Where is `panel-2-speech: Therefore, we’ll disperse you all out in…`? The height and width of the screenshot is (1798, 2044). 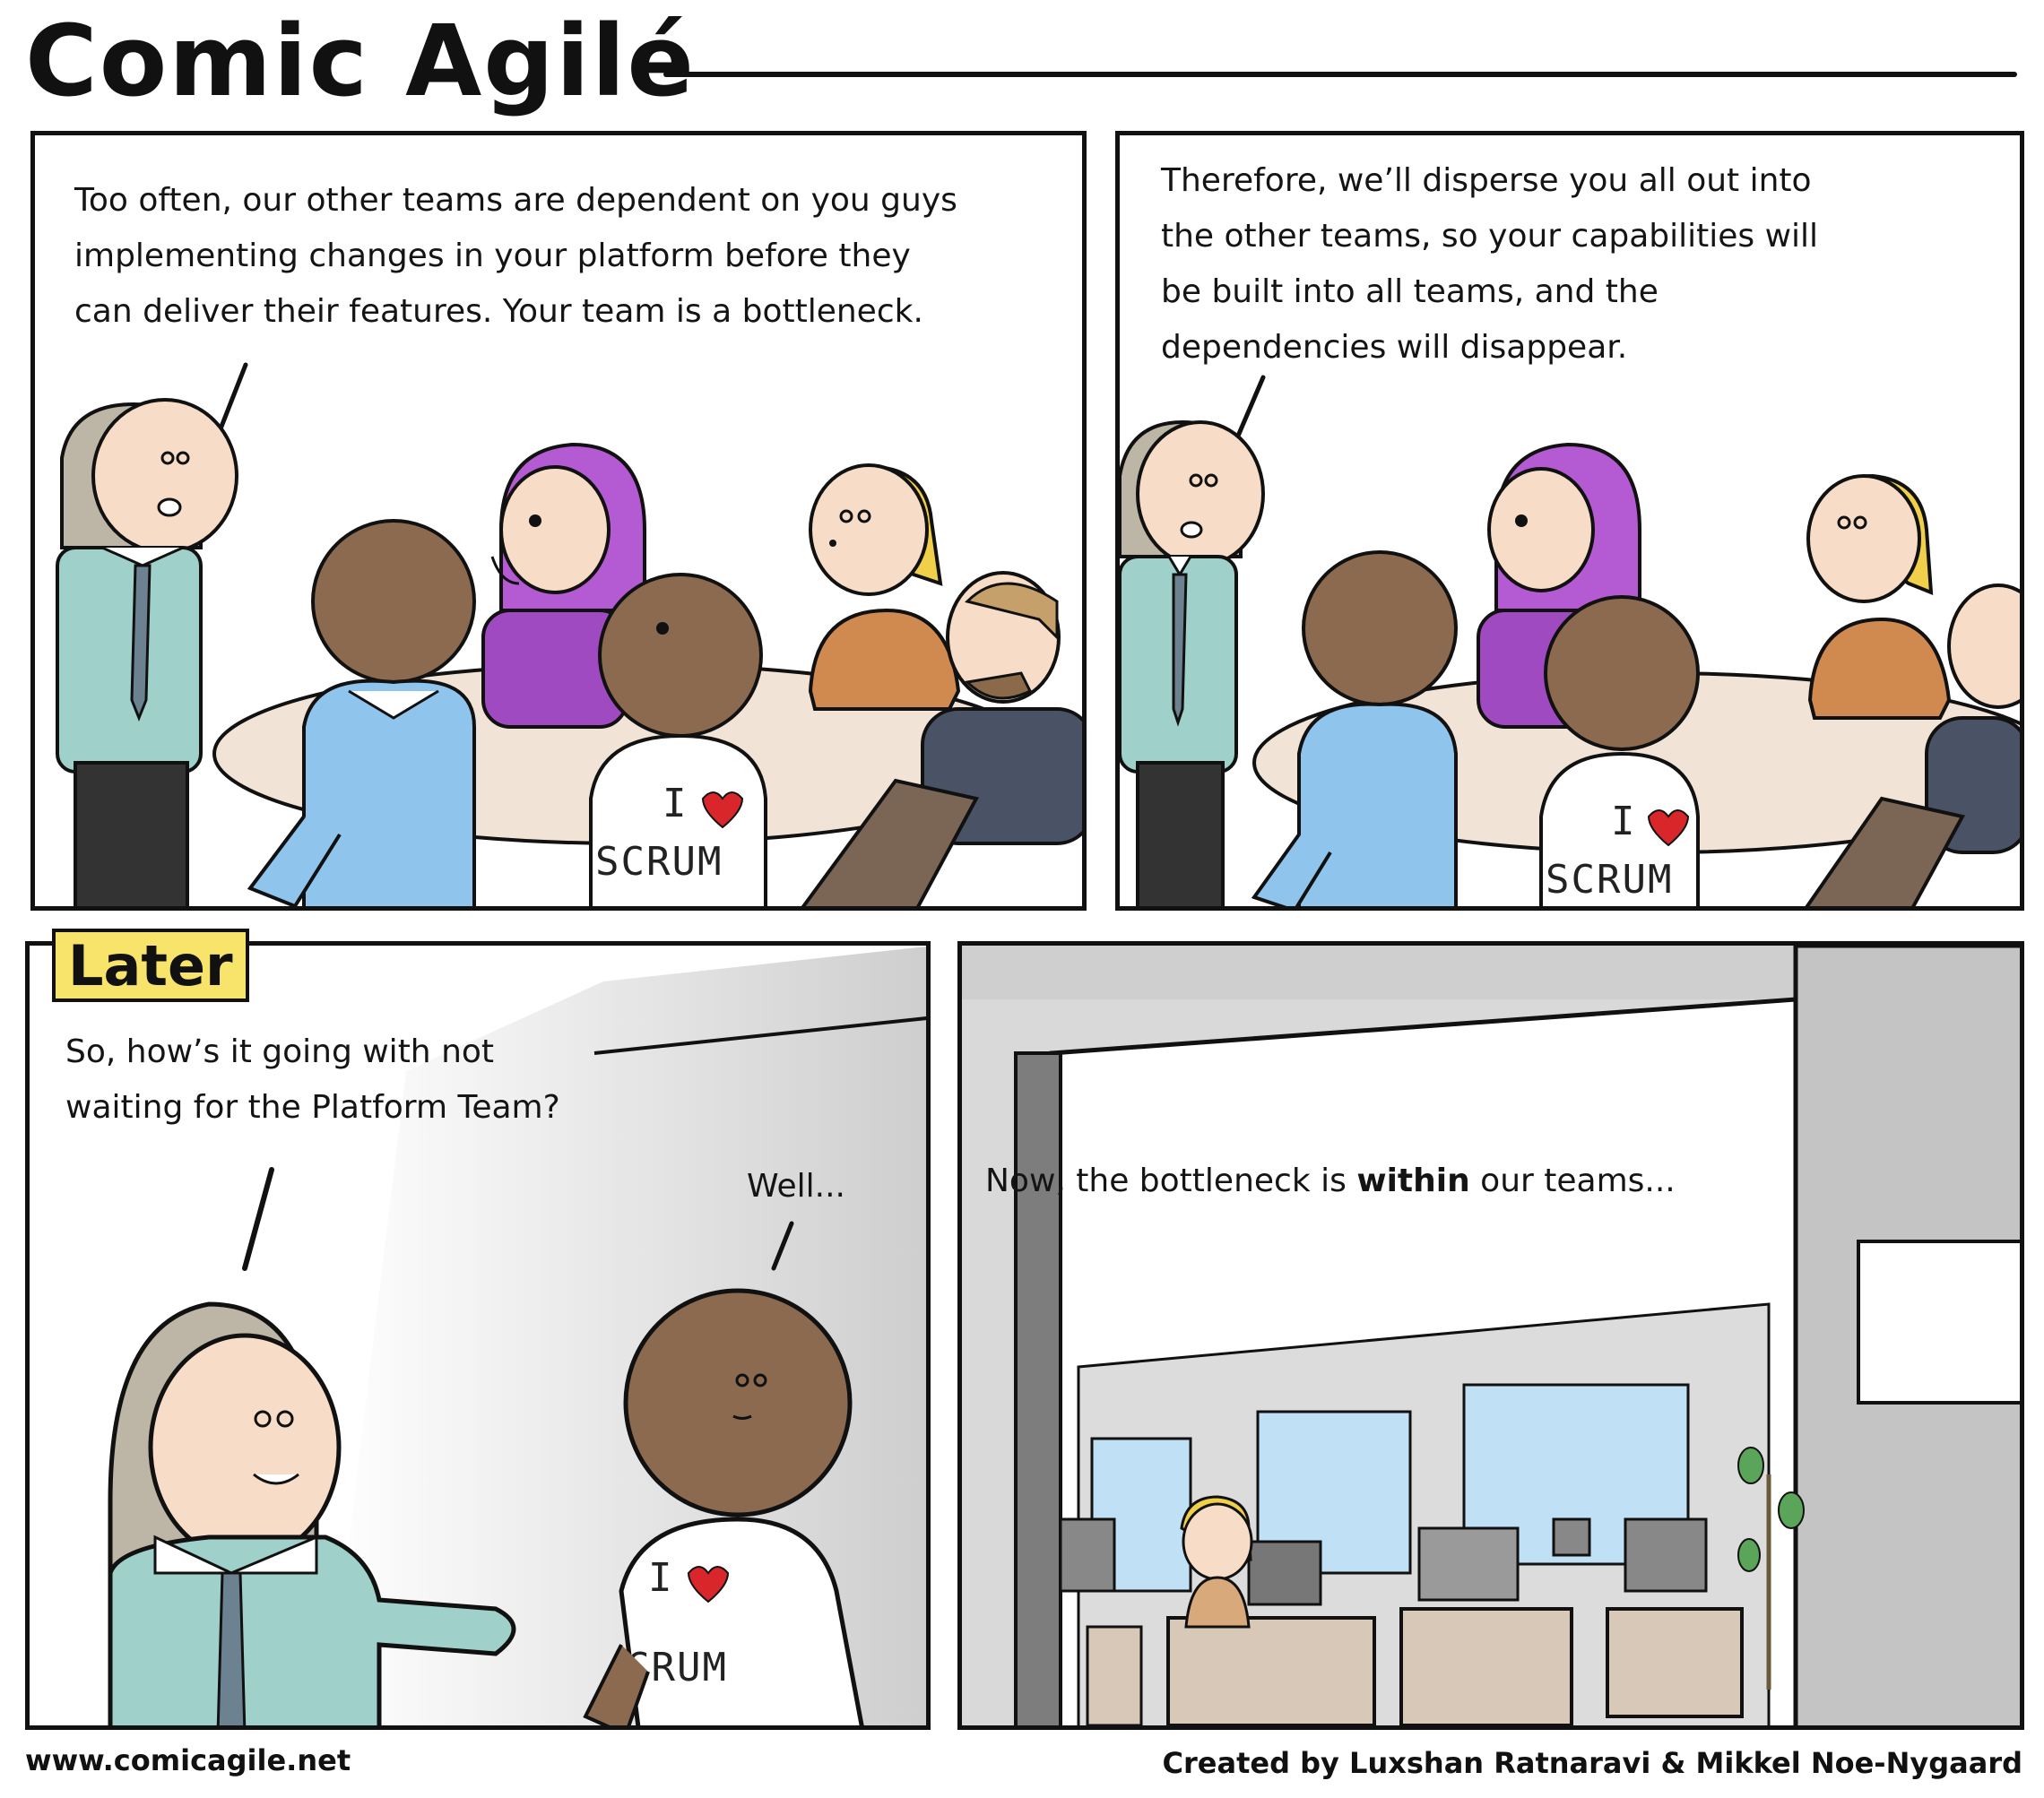 panel-2-speech: Therefore, we’ll disperse you all out in… is located at coordinates (1489, 264).